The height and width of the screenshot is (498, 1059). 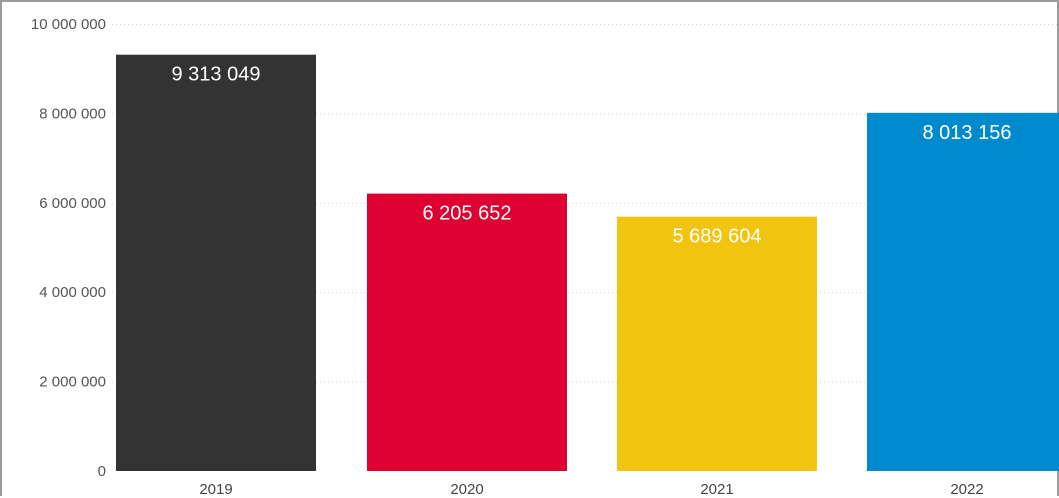 I want to click on data-label-2021: 5 689 604, so click(x=717, y=237).